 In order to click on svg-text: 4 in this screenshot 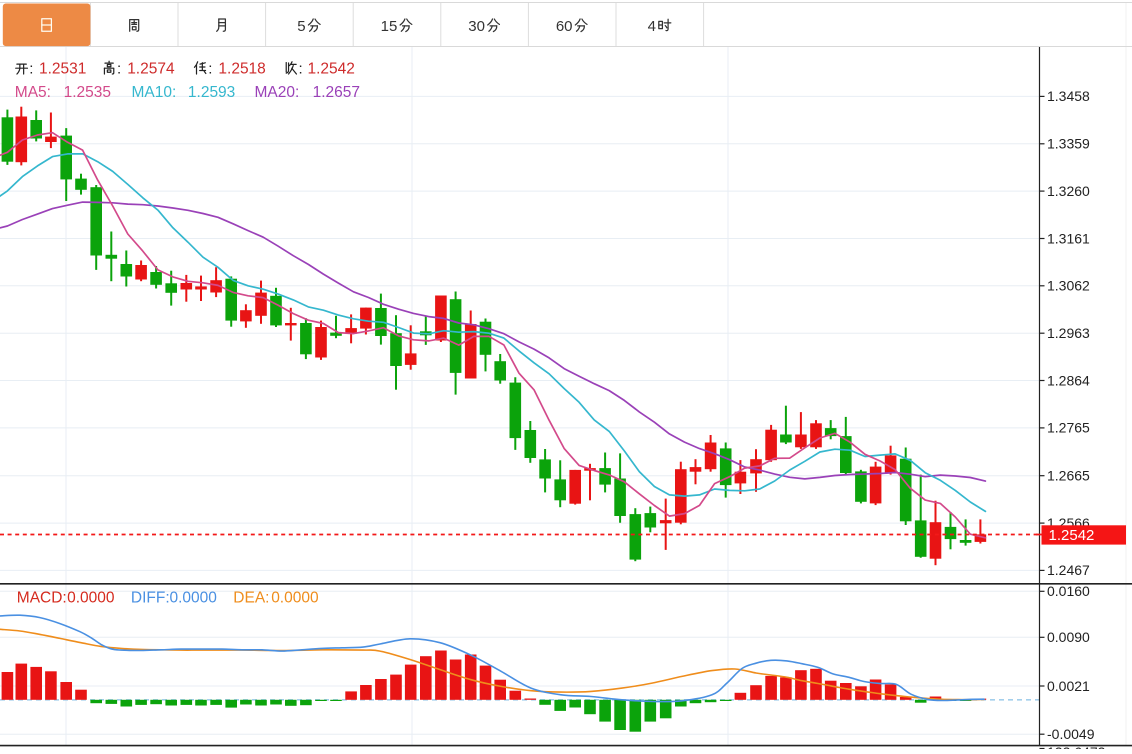, I will do `click(652, 26)`.